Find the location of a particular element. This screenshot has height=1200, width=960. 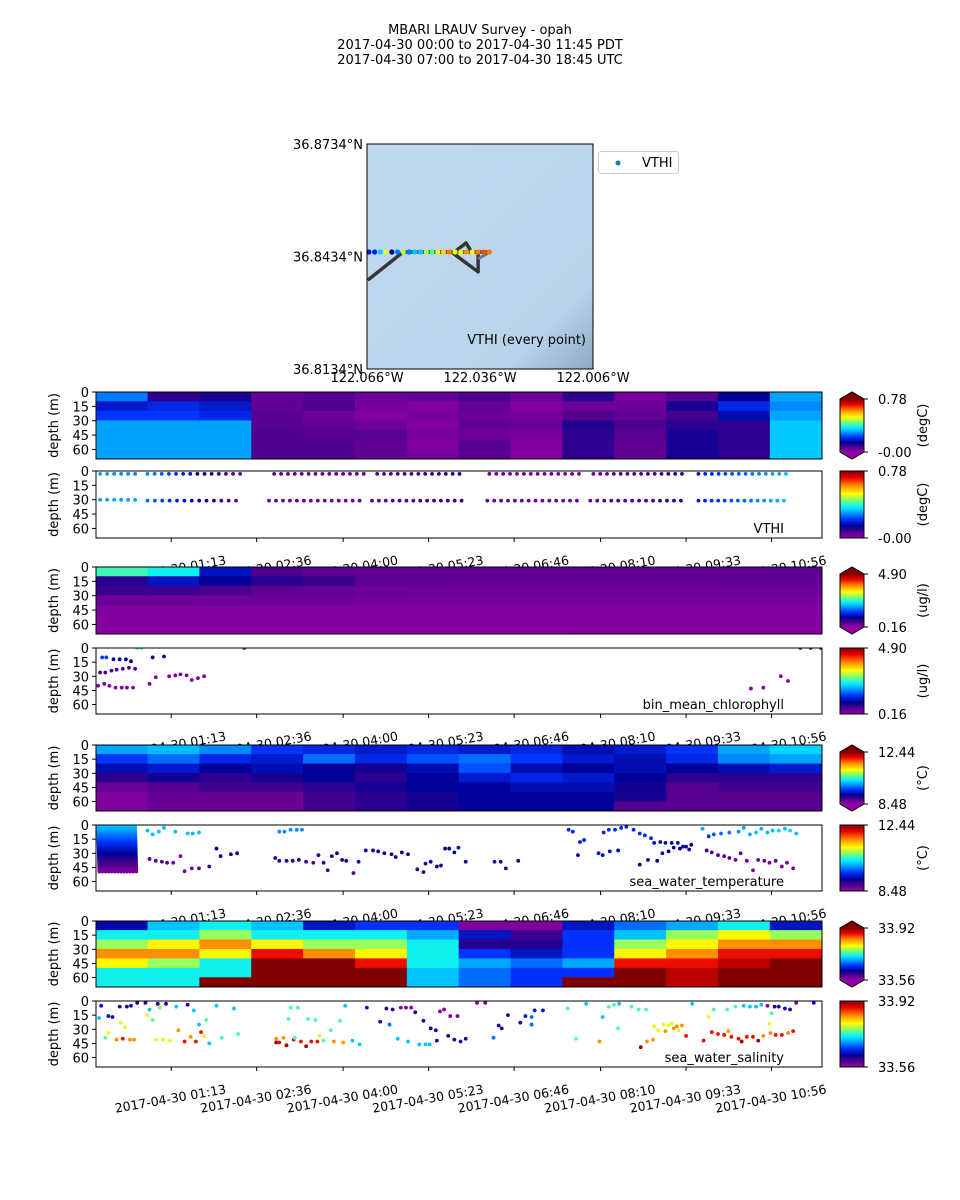

colorbar-frame is located at coordinates (852, 681).